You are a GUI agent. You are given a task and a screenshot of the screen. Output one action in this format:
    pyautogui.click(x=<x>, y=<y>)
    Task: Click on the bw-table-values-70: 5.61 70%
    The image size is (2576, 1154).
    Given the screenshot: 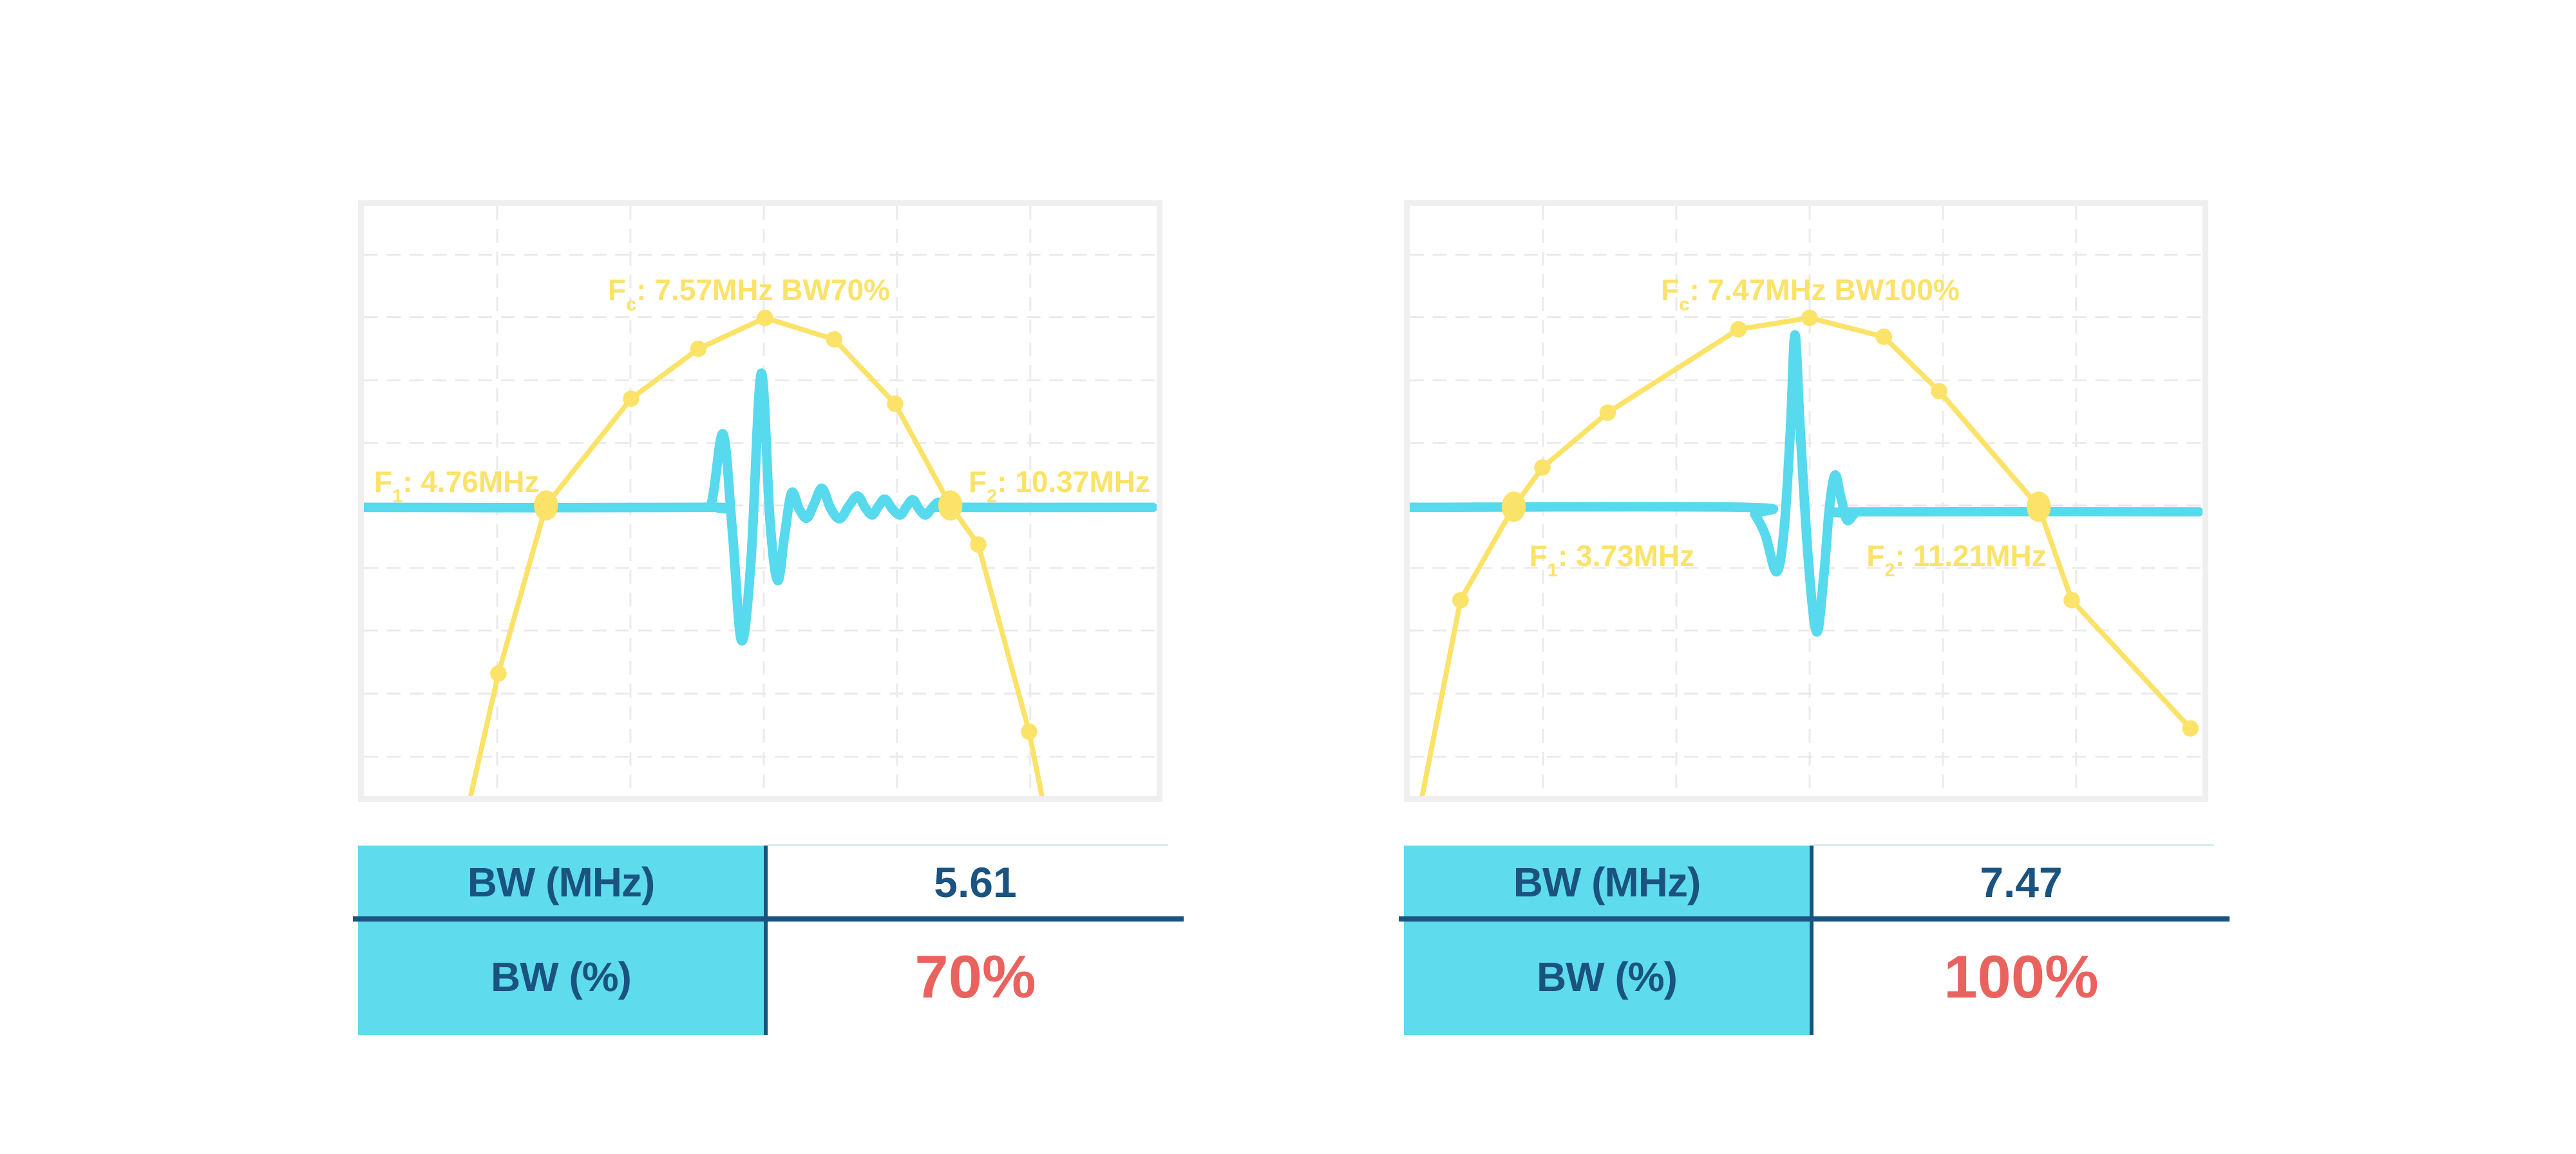 What is the action you would take?
    pyautogui.click(x=975, y=941)
    